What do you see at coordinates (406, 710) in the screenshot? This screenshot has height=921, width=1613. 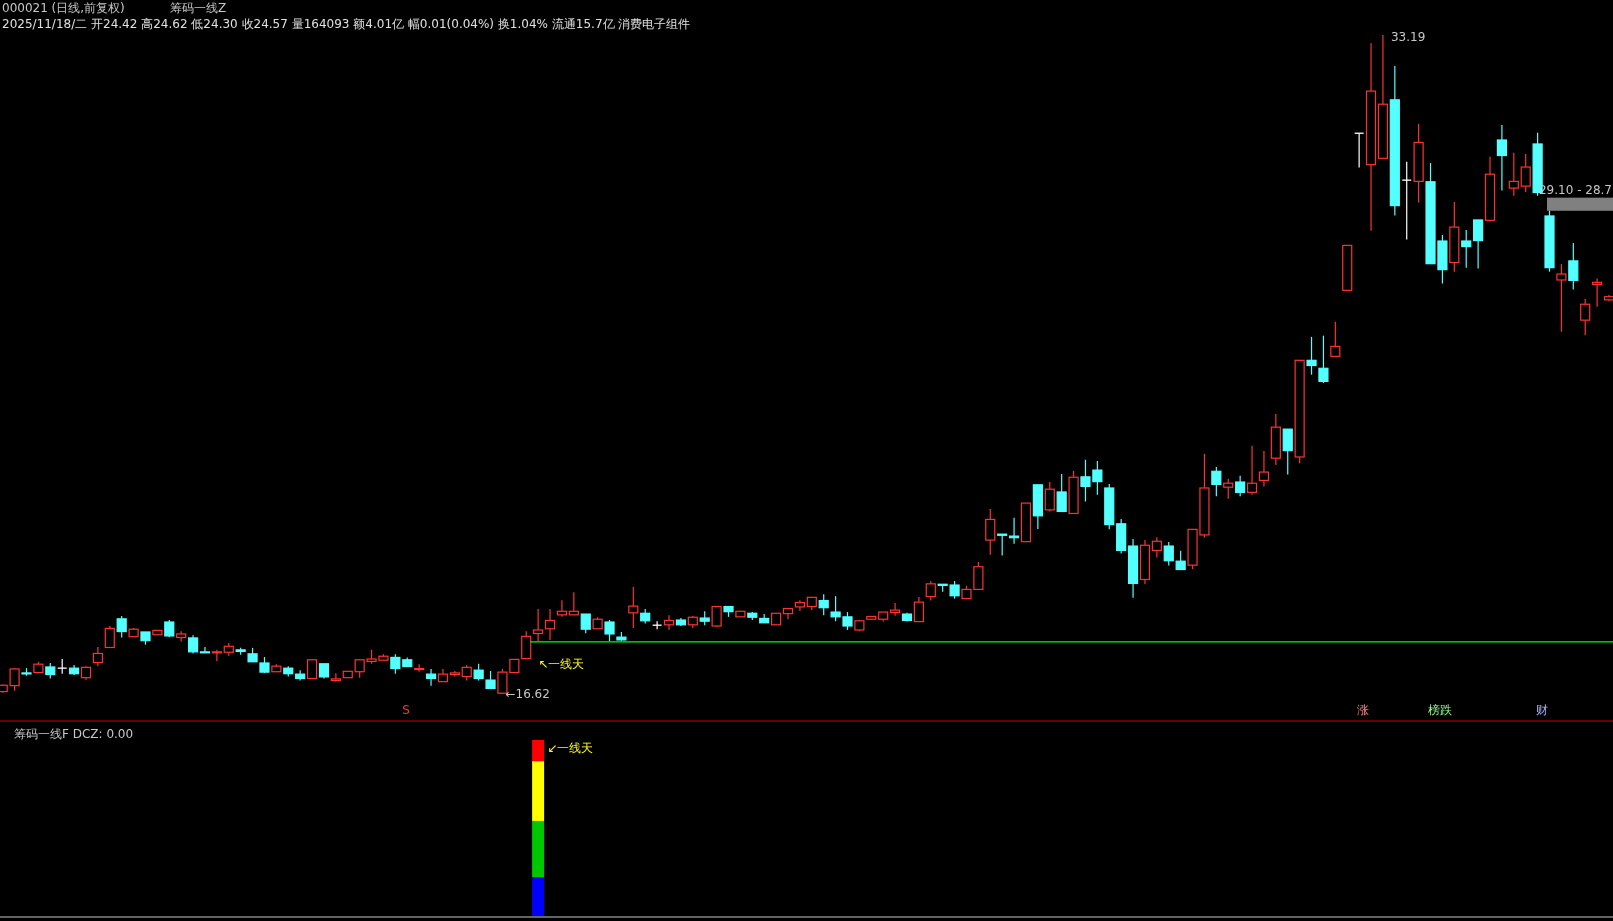 I see `text: S` at bounding box center [406, 710].